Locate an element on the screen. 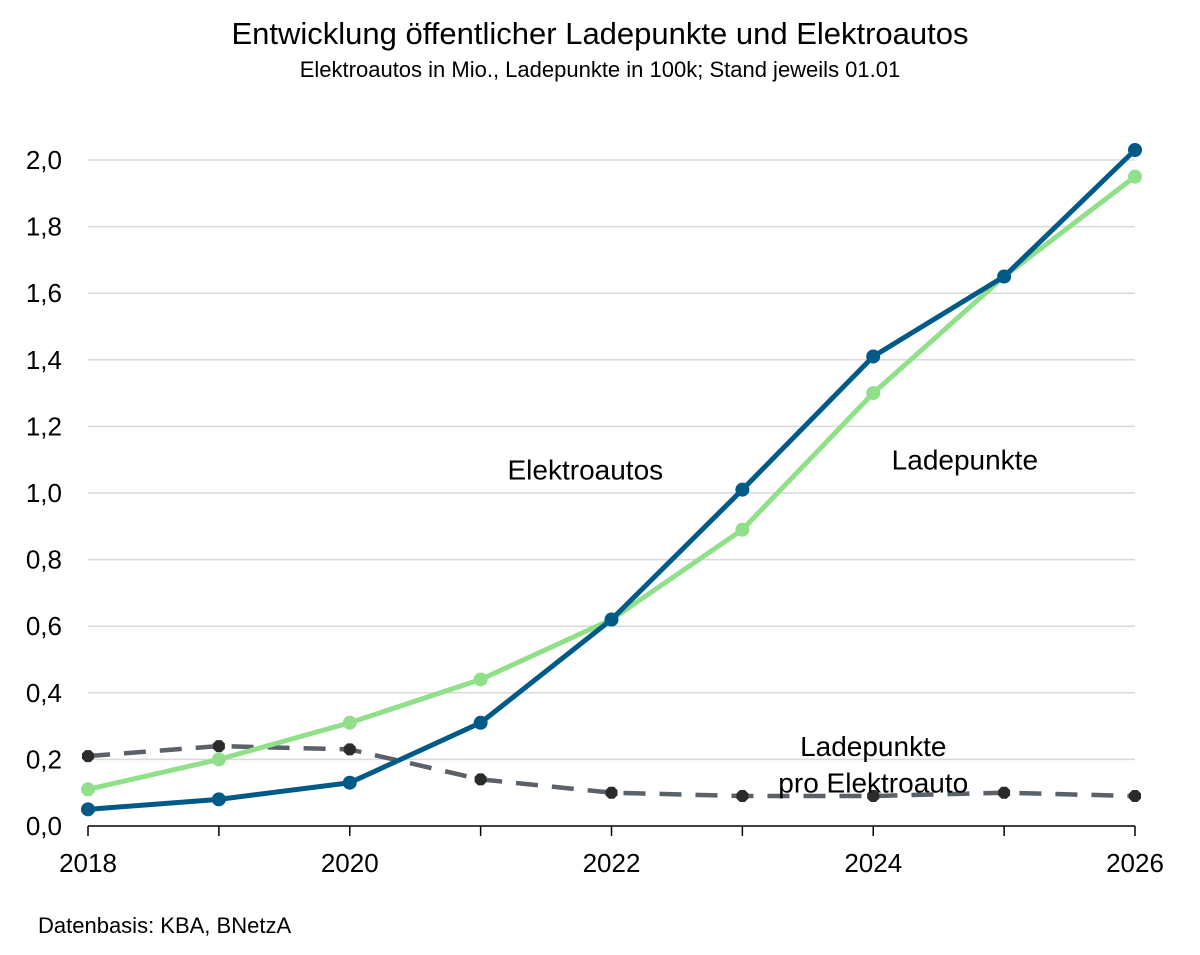 Image resolution: width=1200 pixels, height=955 pixels. y-tick-label: 0,6 is located at coordinates (44, 626).